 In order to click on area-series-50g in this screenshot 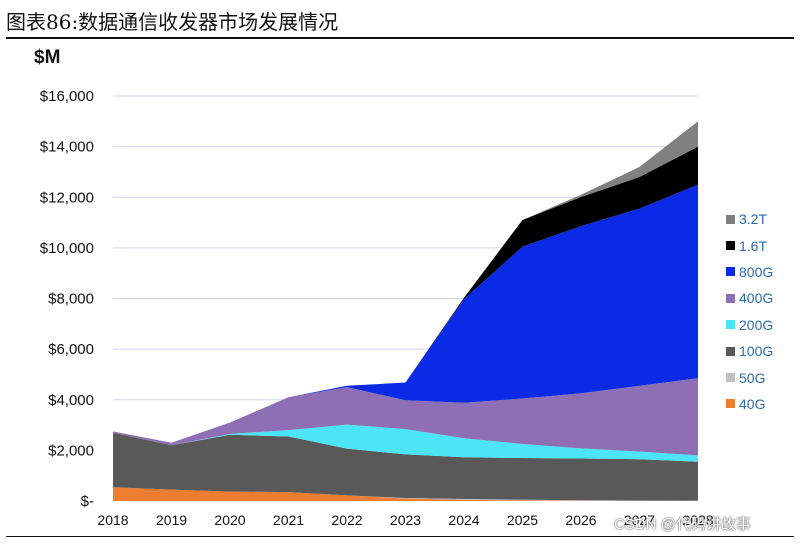, I will do `click(405, 494)`.